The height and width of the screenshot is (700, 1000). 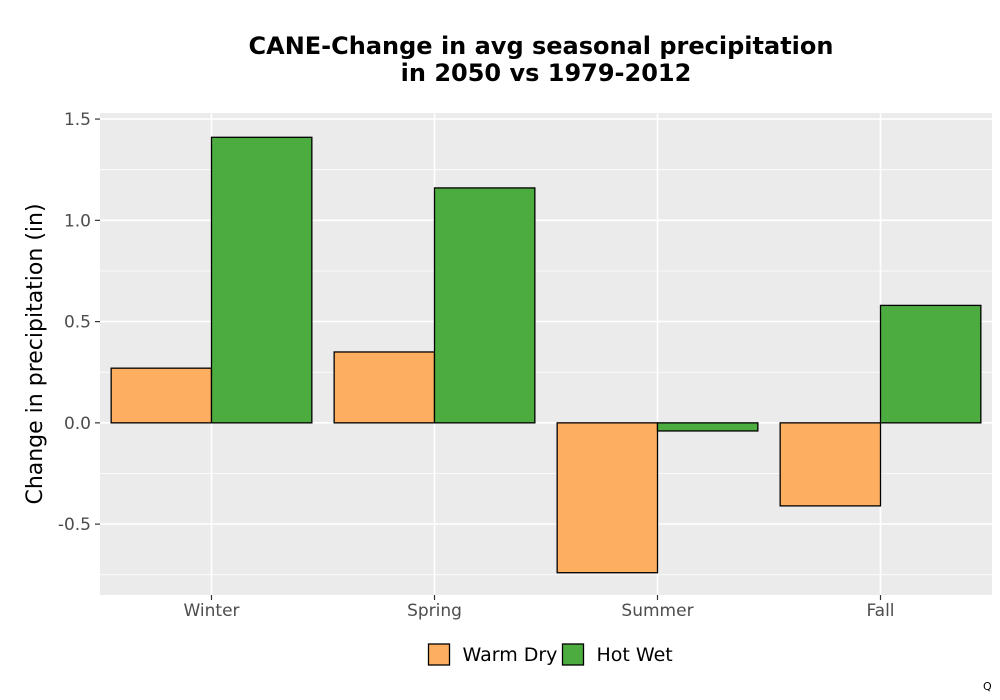 I want to click on bar-warm-dry-winter, so click(x=161, y=395).